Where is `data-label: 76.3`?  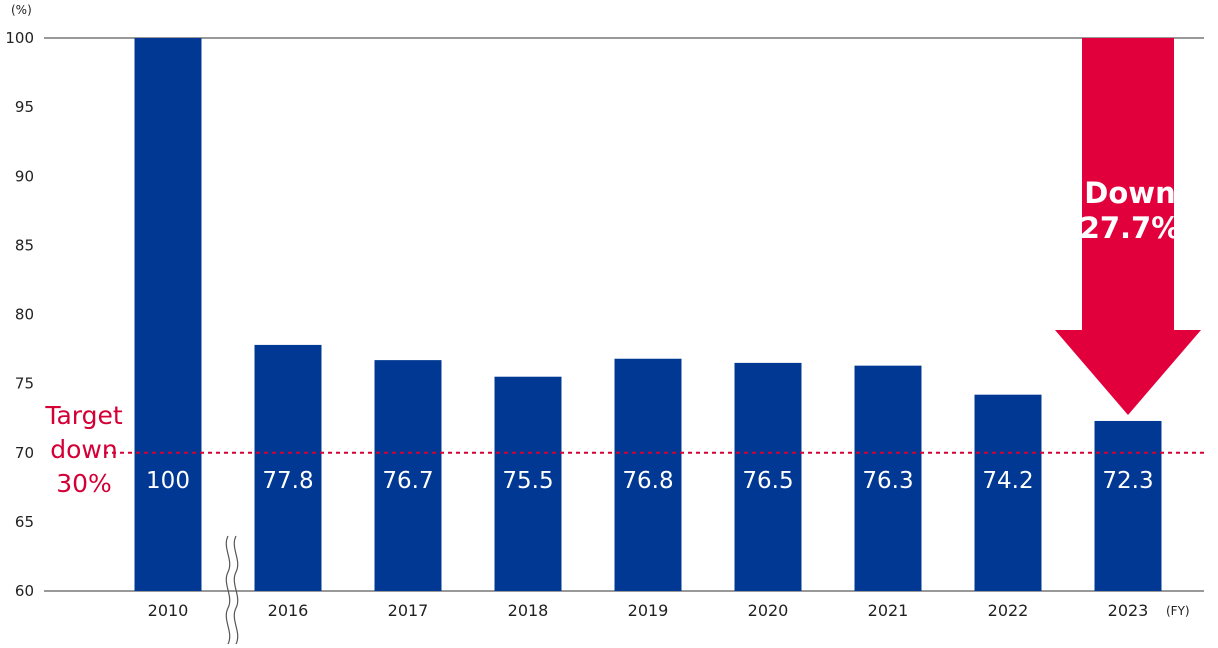 data-label: 76.3 is located at coordinates (887, 481).